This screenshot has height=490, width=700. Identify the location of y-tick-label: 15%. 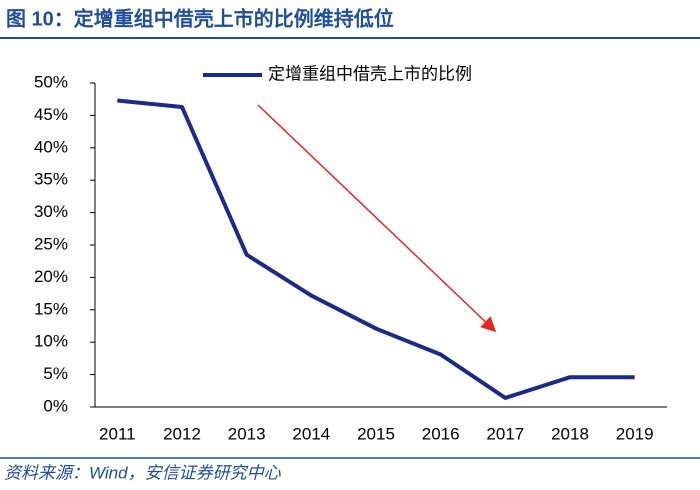
(51, 308).